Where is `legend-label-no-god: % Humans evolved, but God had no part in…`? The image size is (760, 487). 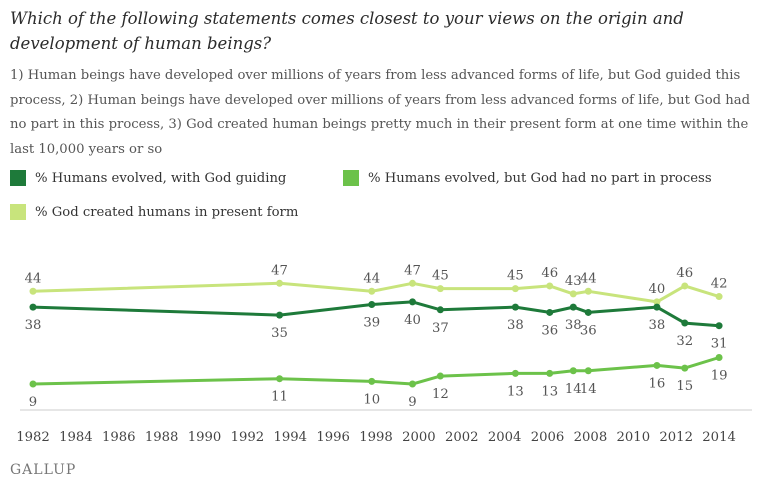 legend-label-no-god: % Humans evolved, but God had no part in… is located at coordinates (540, 178).